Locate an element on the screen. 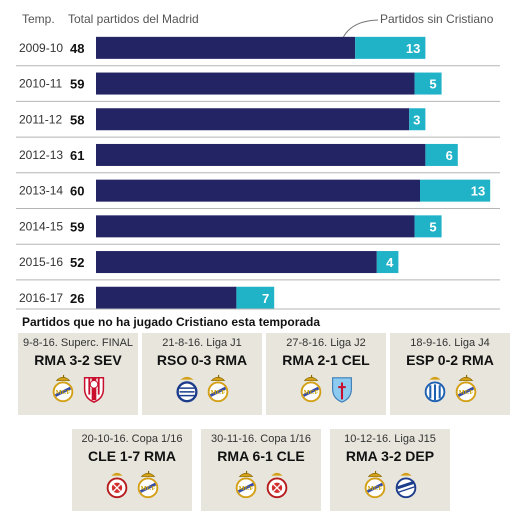  without-cristiano-value-label: 3 is located at coordinates (416, 119).